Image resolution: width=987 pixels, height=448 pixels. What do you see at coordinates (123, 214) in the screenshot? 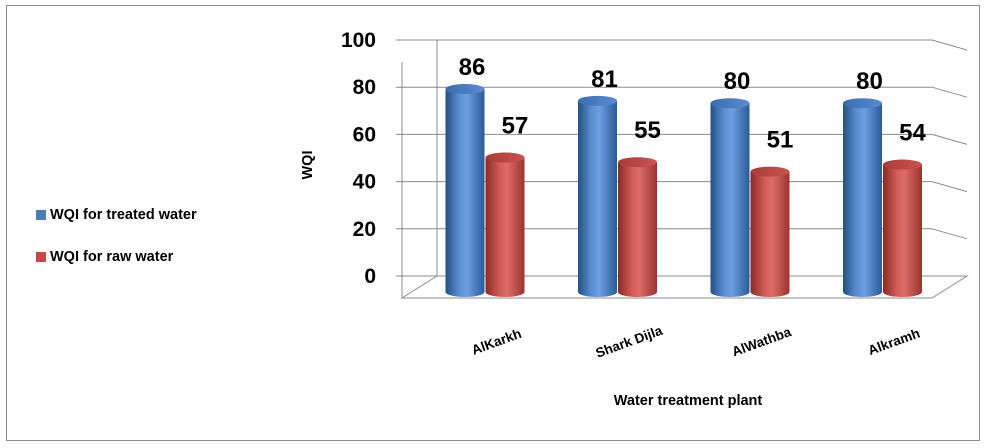
I see `legend-label-treated: WQI for treated water` at bounding box center [123, 214].